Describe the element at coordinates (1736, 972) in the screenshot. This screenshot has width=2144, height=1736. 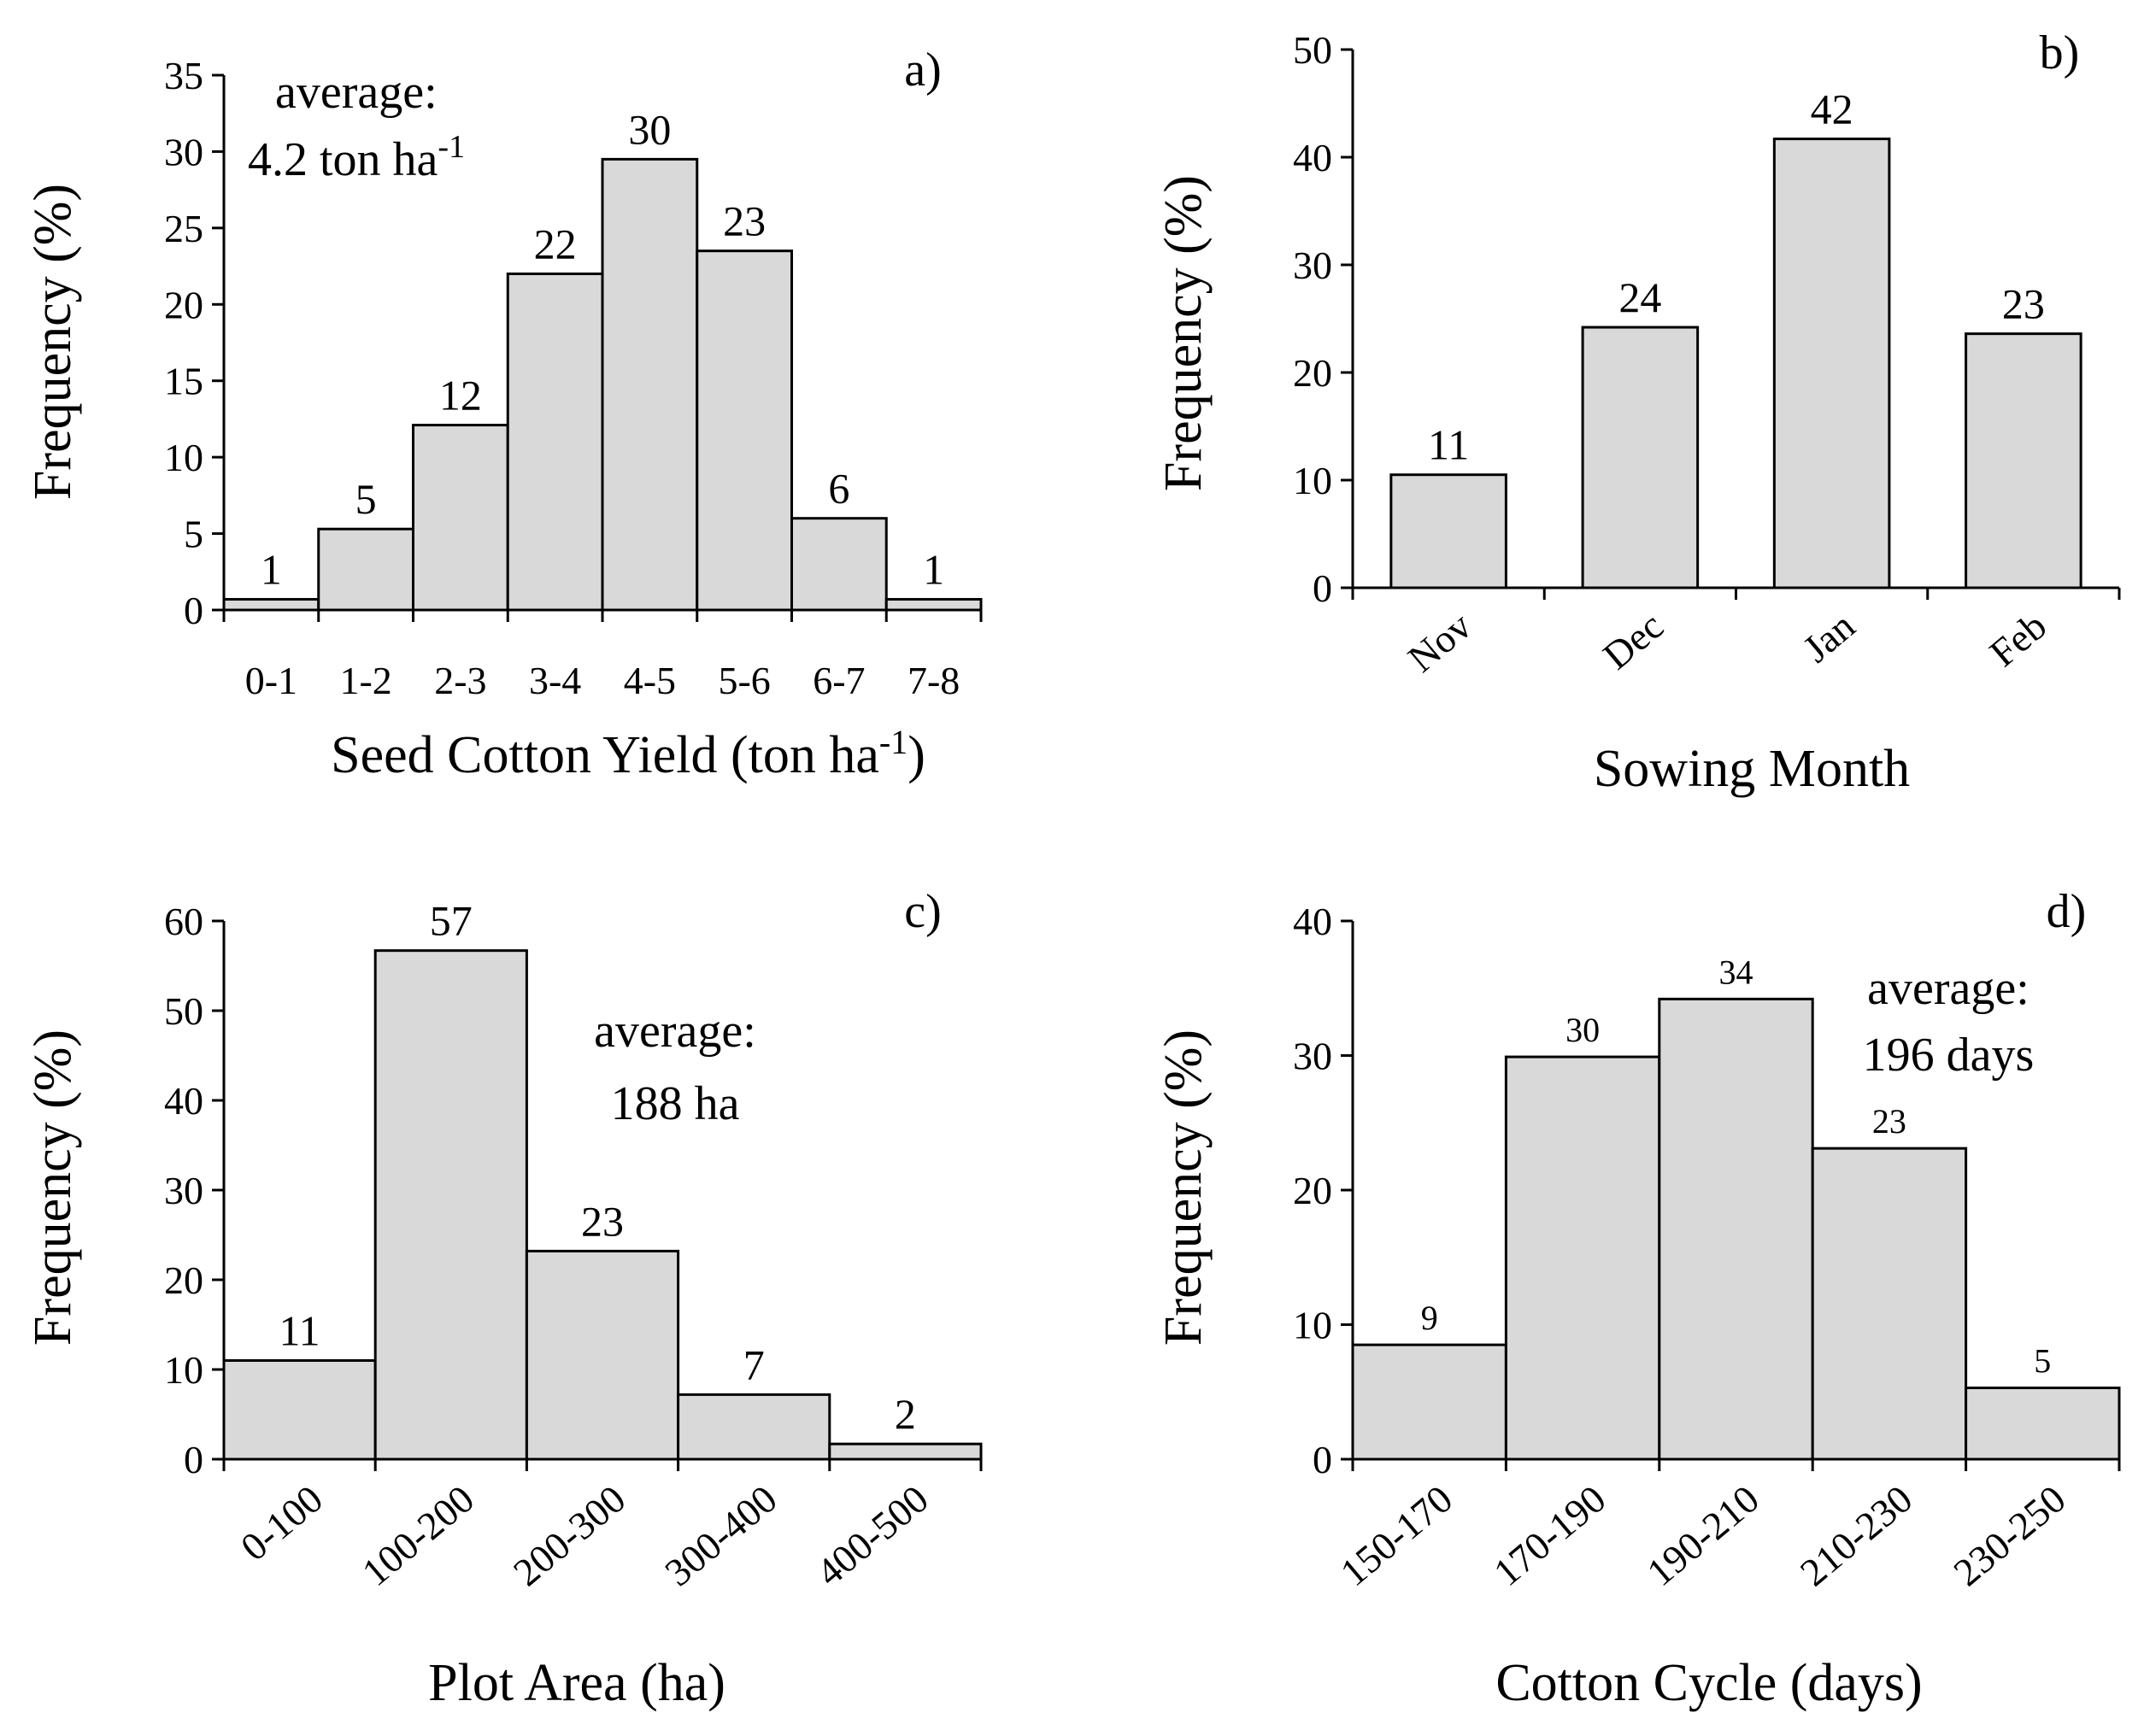
I see `data-label: 34` at that location.